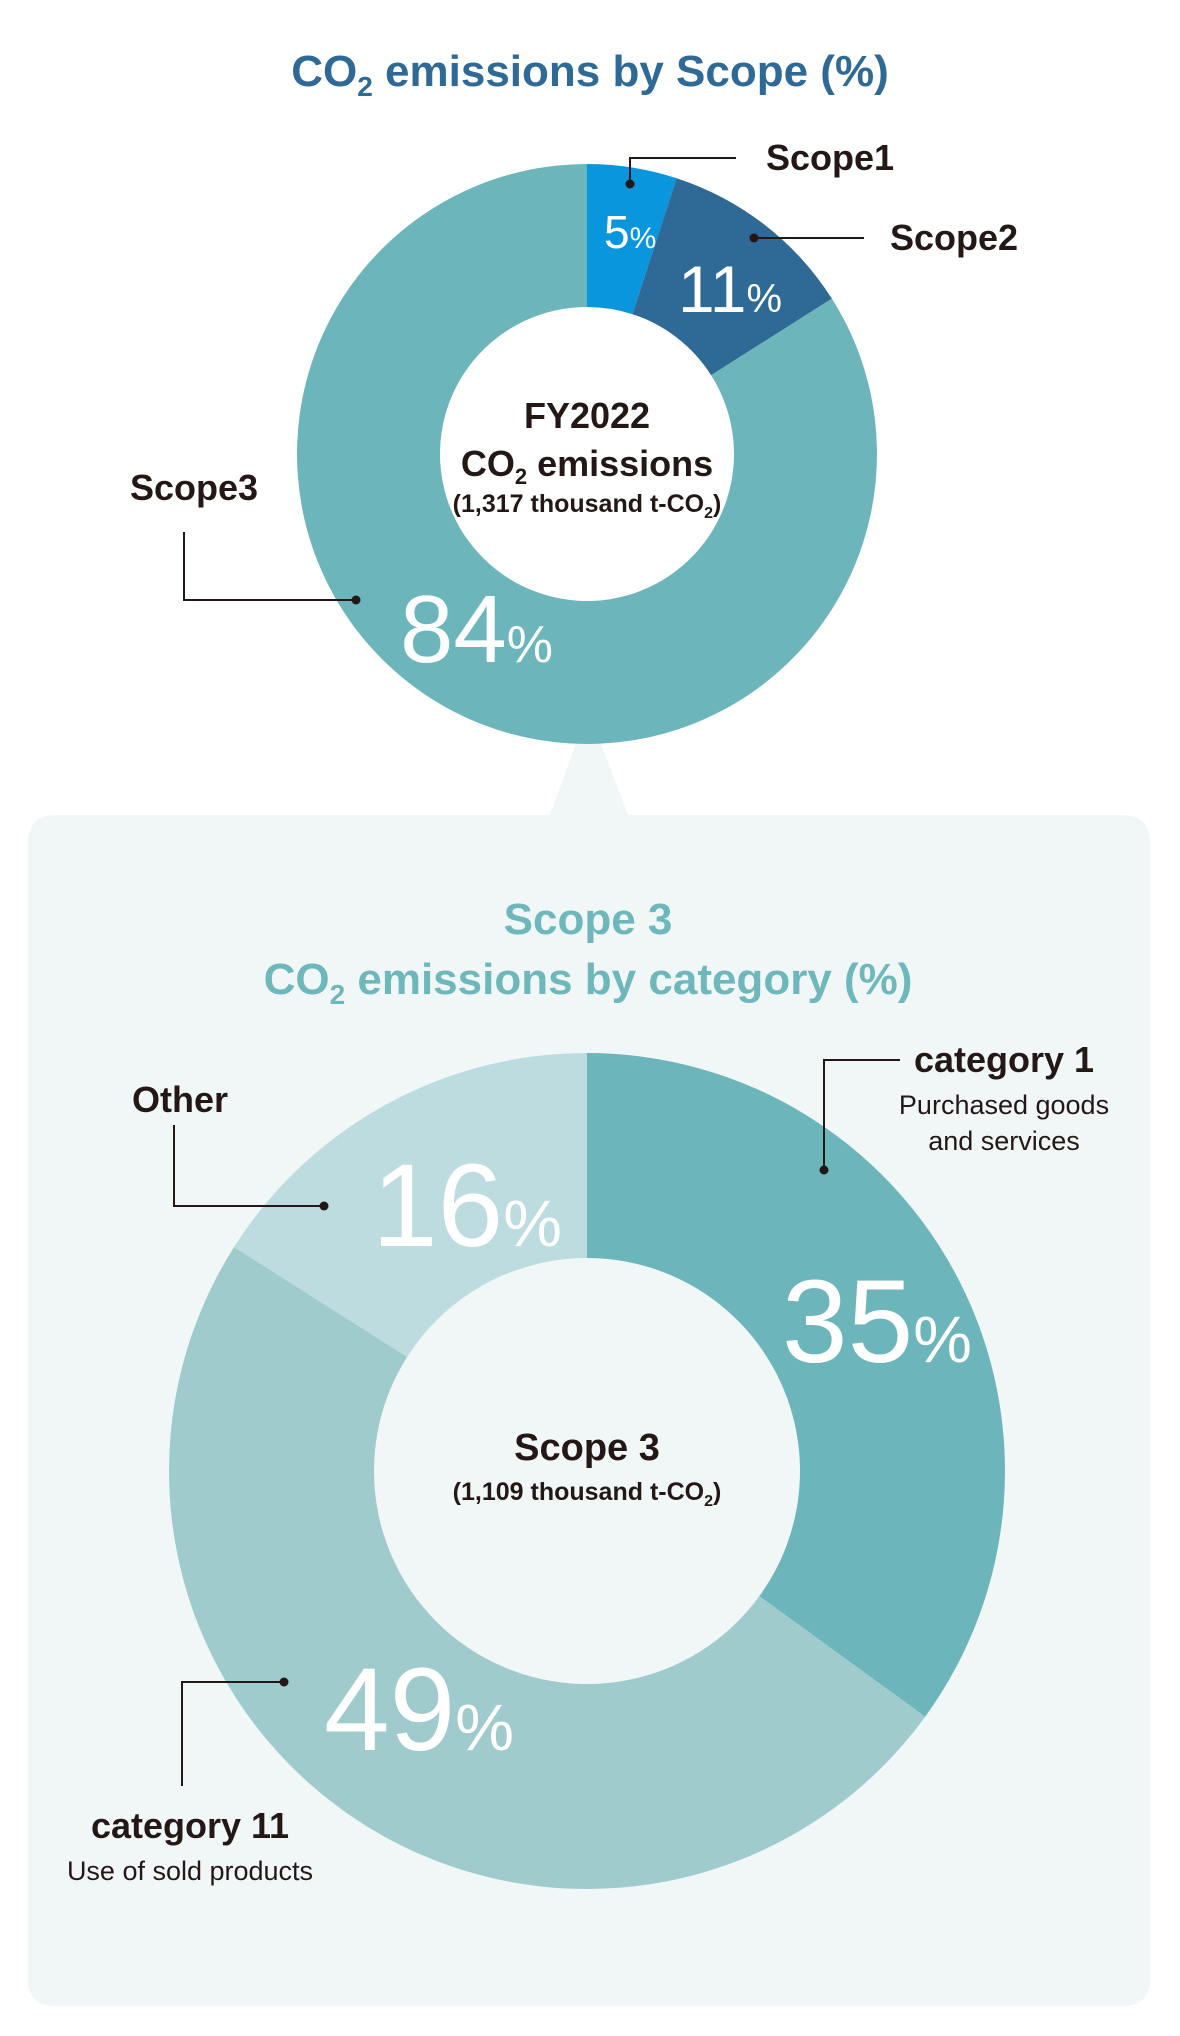  Describe the element at coordinates (190, 1825) in the screenshot. I see `legend-cat11: category 11` at that location.